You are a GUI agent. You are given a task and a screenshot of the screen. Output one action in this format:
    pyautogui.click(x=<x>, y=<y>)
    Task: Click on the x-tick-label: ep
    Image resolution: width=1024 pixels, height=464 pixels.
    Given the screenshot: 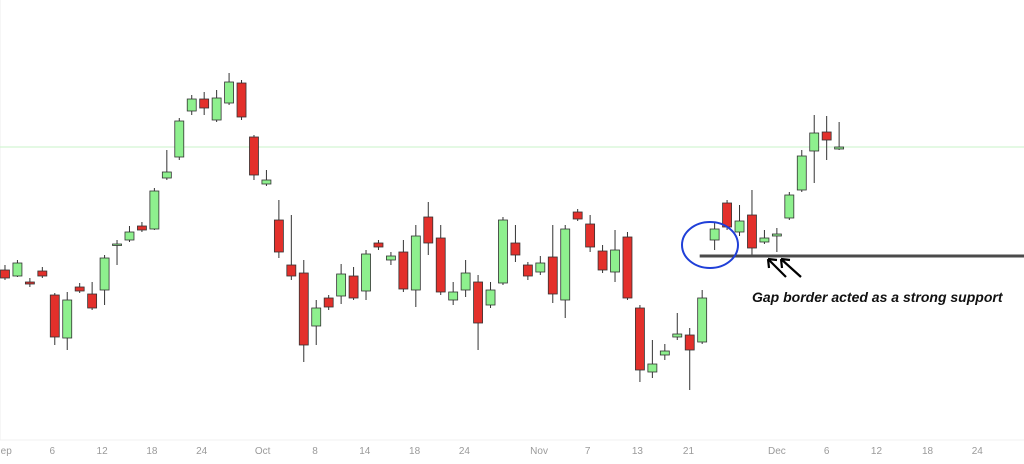 What is the action you would take?
    pyautogui.click(x=7, y=451)
    